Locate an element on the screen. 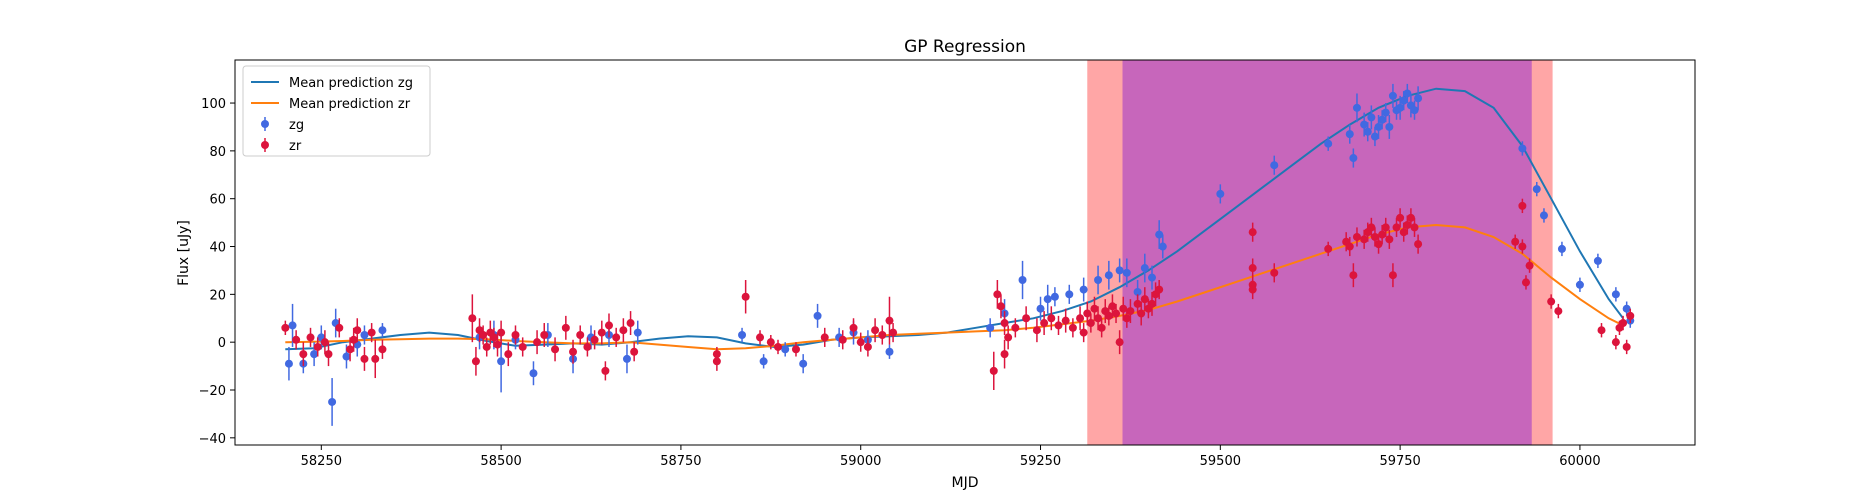 The image size is (1875, 504). chart-title: GP Regression is located at coordinates (965, 47).